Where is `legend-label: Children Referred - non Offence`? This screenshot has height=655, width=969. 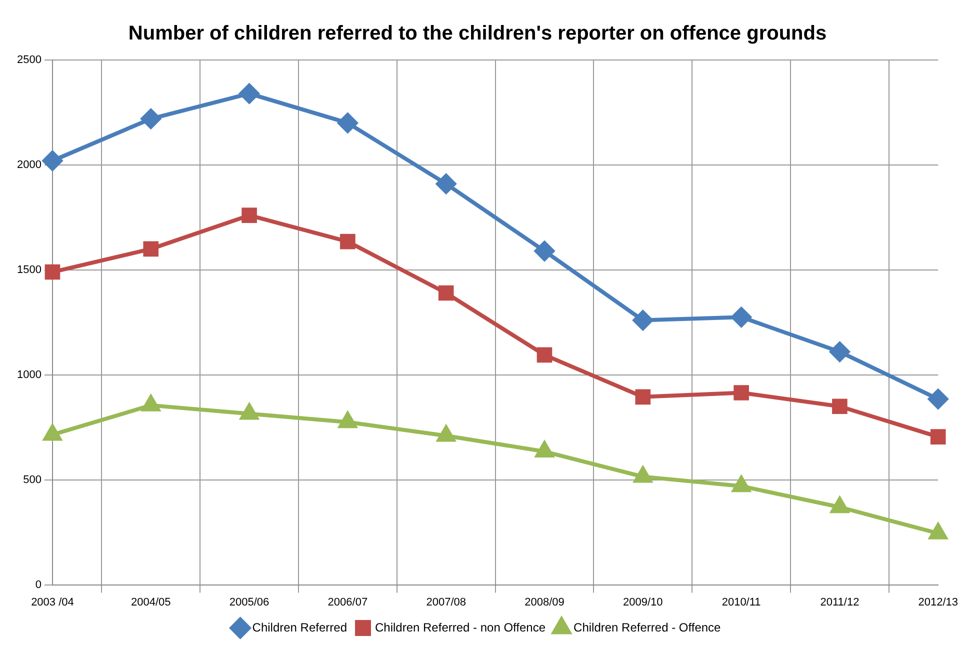 legend-label: Children Referred - non Offence is located at coordinates (460, 627).